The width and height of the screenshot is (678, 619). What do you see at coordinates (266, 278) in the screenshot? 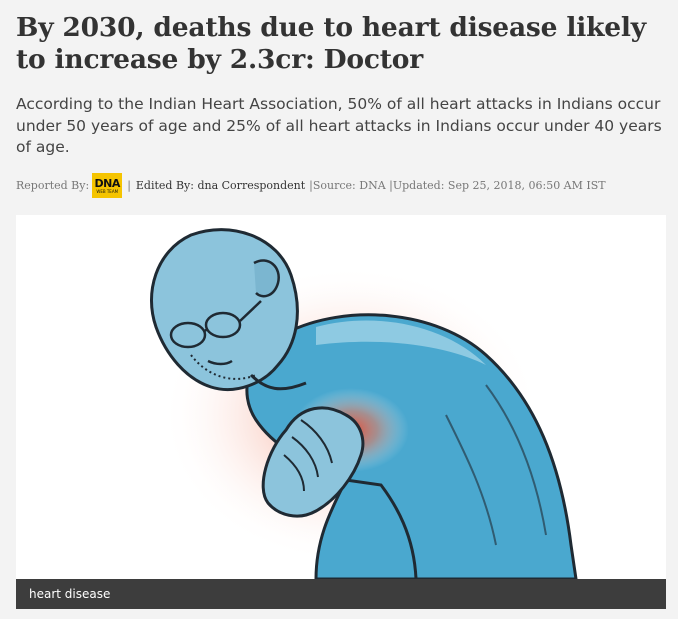
I see `ear` at bounding box center [266, 278].